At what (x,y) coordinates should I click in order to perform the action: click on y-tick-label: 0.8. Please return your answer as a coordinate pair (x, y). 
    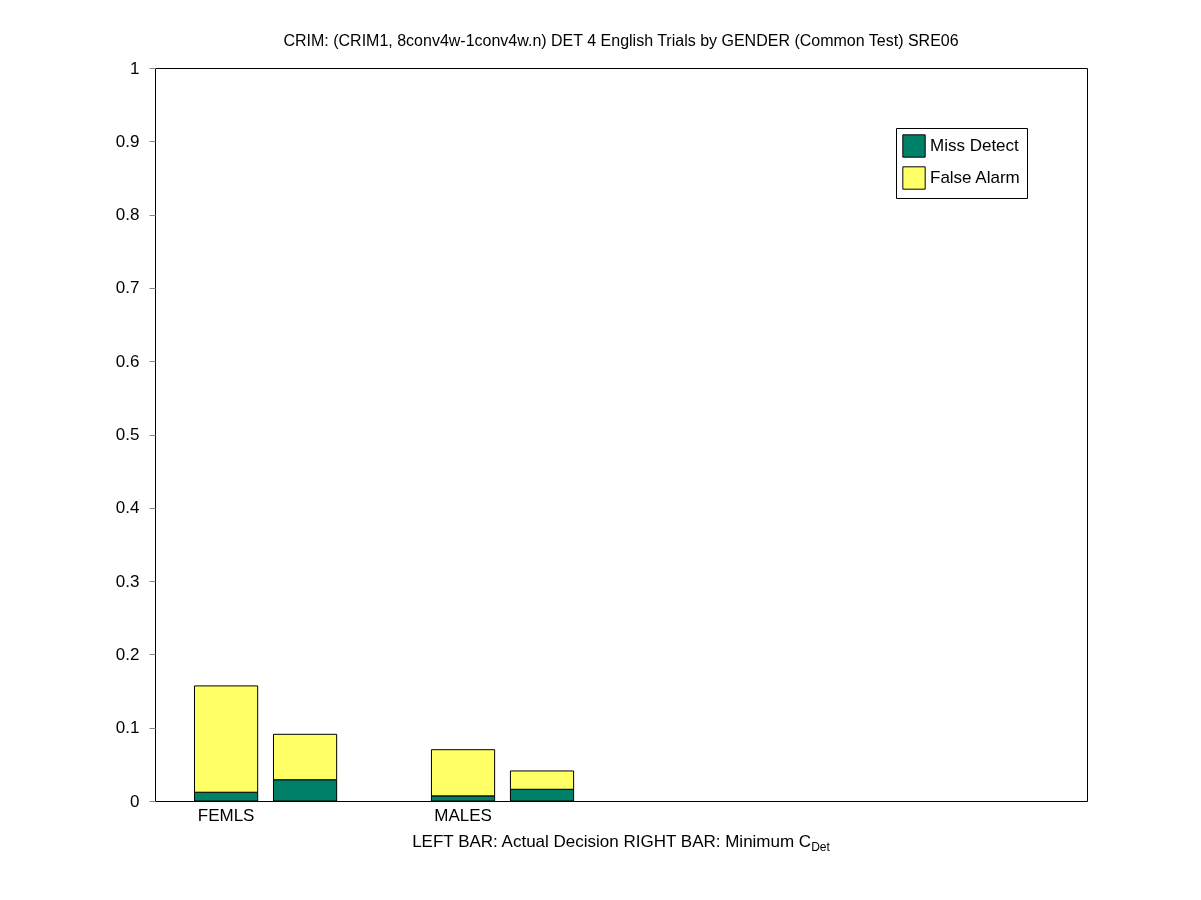
    Looking at the image, I should click on (127, 215).